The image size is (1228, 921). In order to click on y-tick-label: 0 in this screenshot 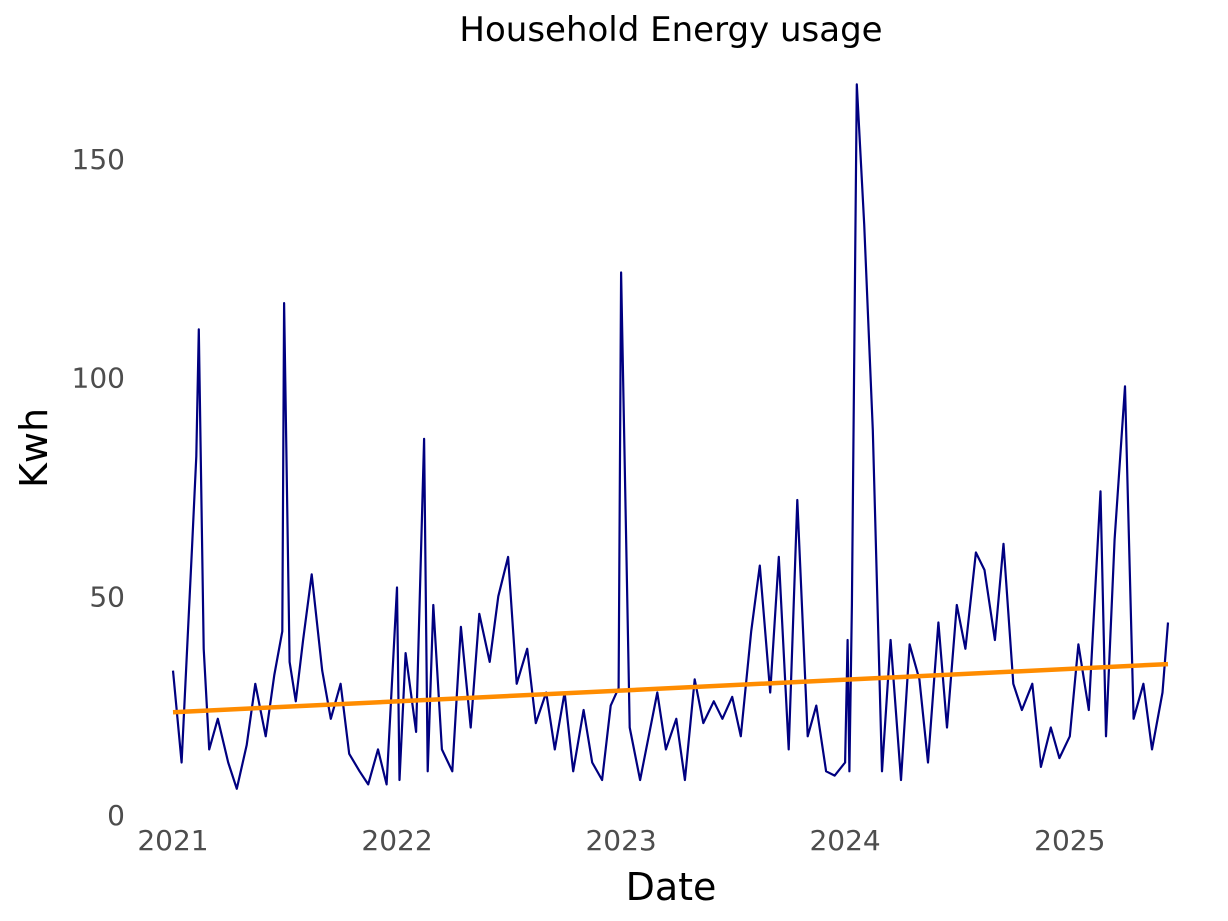, I will do `click(116, 815)`.